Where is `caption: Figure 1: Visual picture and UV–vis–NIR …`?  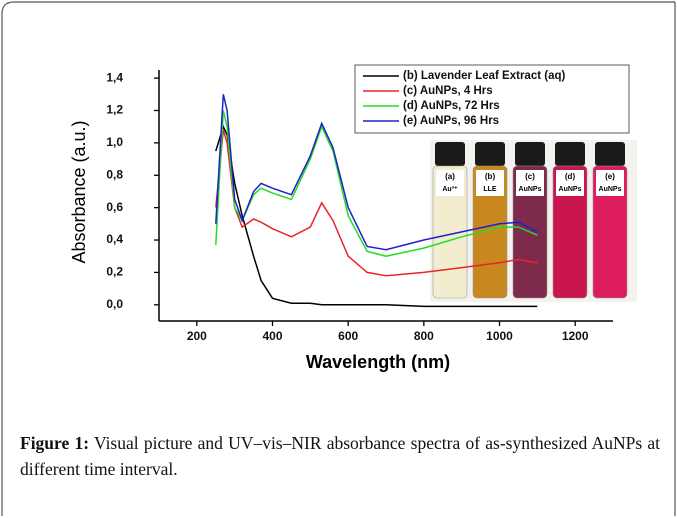 caption: Figure 1: Visual picture and UV–vis–NIR … is located at coordinates (340, 456).